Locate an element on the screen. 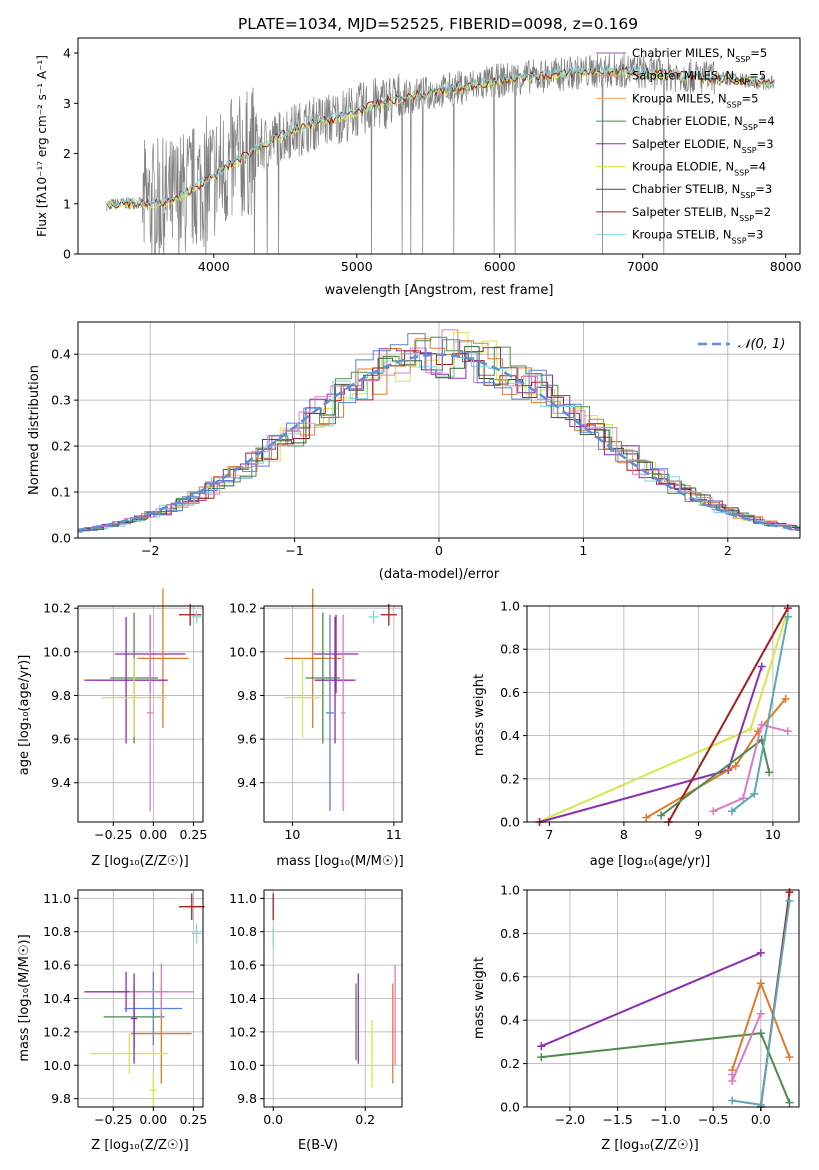  weight-z-ytick-label: 0.0 is located at coordinates (510, 1107).